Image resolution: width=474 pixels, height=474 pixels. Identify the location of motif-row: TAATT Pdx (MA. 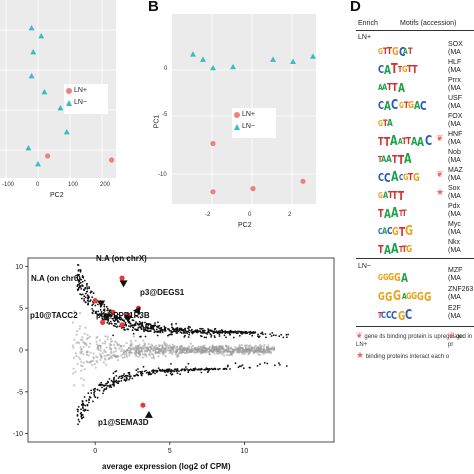
(413, 211).